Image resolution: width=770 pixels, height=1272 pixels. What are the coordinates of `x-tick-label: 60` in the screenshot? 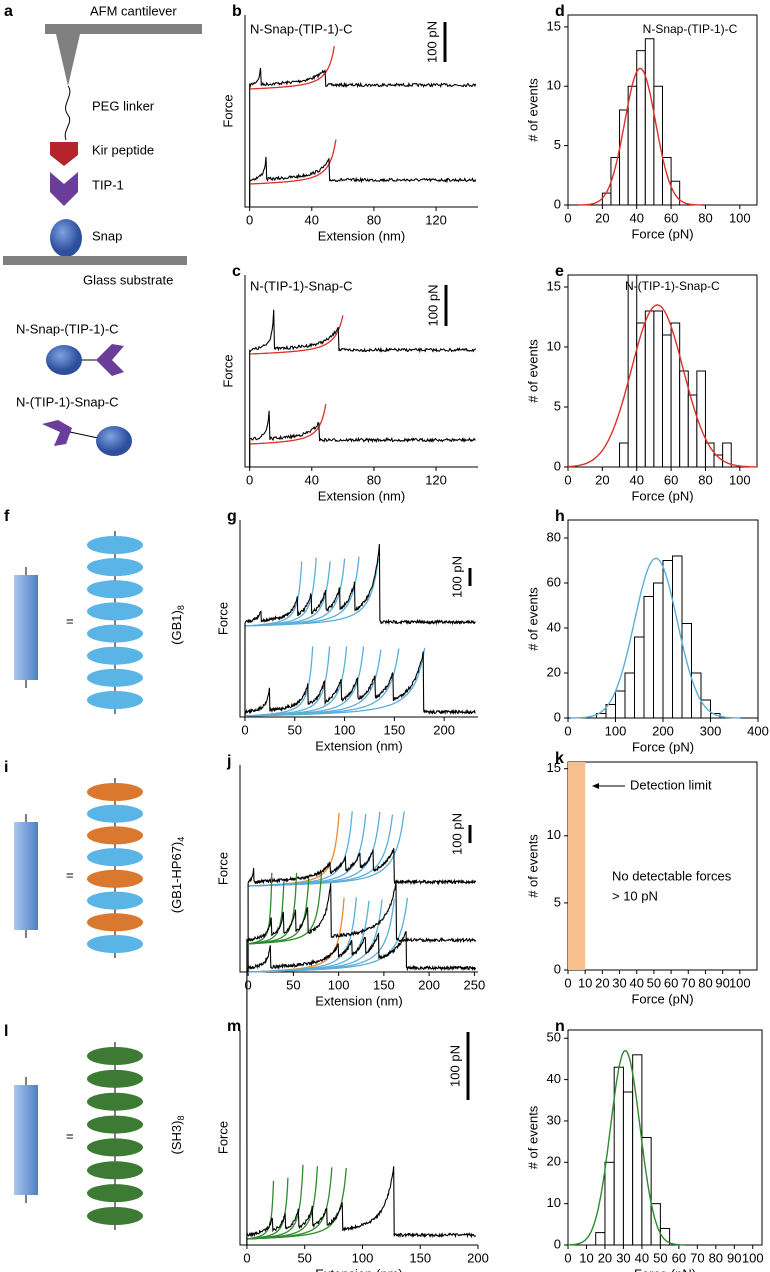 It's located at (671, 479).